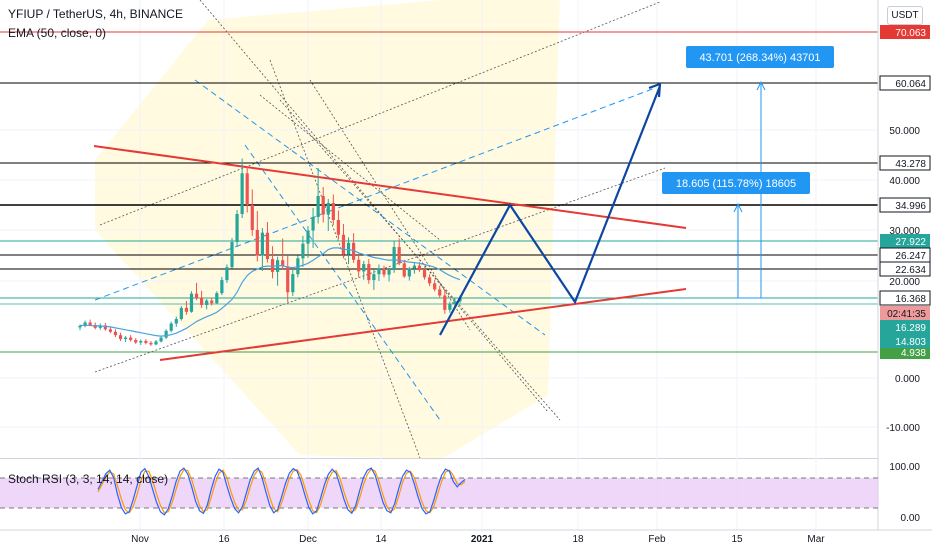 The width and height of the screenshot is (932, 550). I want to click on level-price-label: 16.368, so click(905, 298).